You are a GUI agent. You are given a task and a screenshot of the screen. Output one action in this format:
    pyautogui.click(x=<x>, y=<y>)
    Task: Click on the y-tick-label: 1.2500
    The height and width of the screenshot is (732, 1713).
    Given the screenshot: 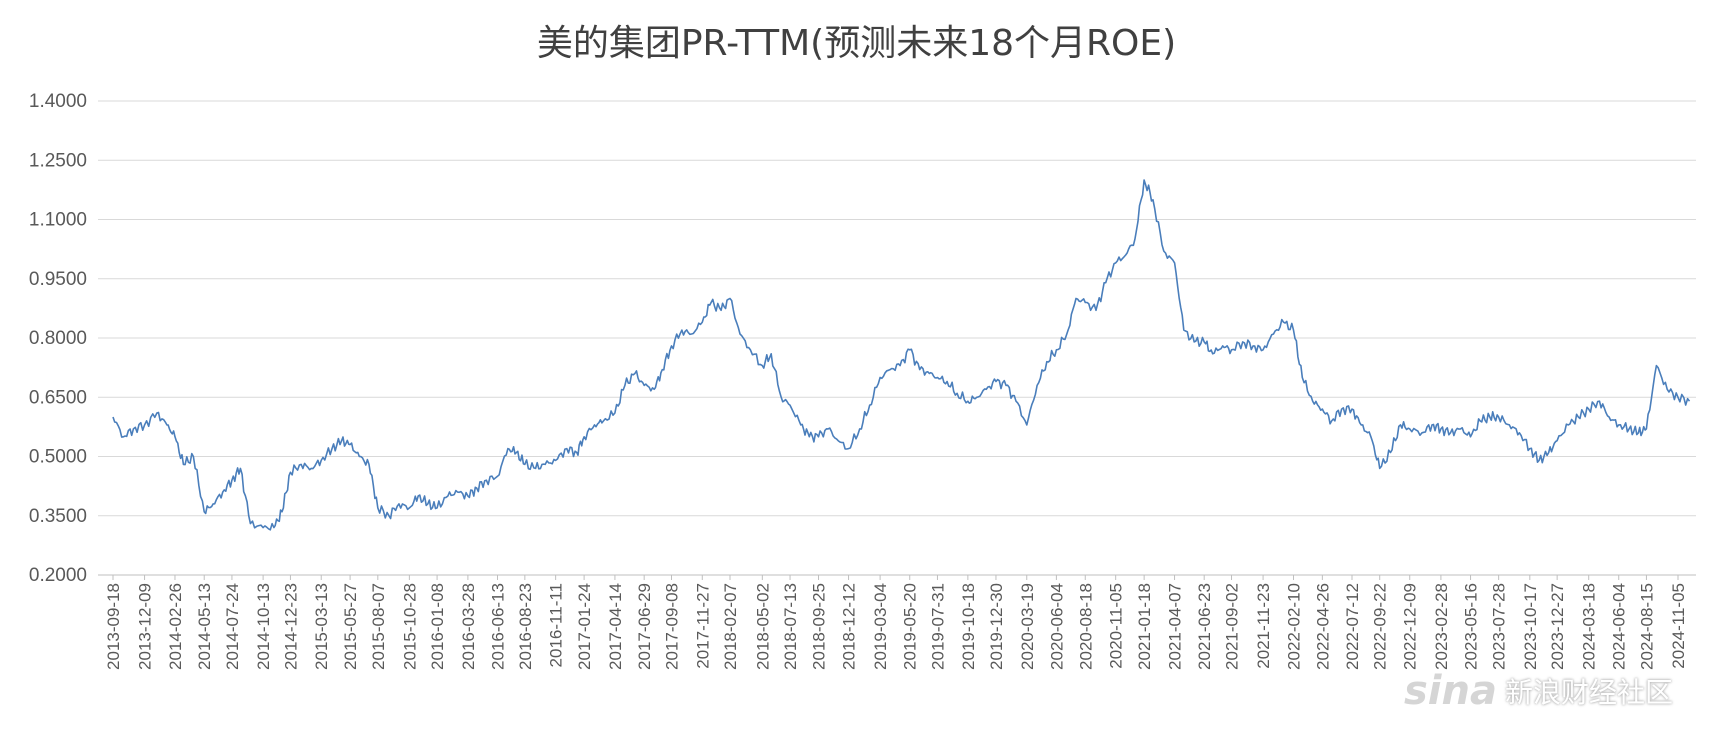 What is the action you would take?
    pyautogui.click(x=58, y=160)
    